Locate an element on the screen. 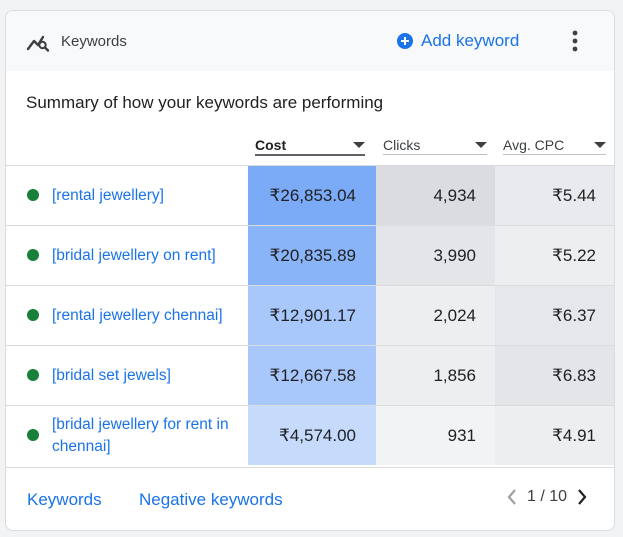  chevron-left-icon is located at coordinates (512, 497).